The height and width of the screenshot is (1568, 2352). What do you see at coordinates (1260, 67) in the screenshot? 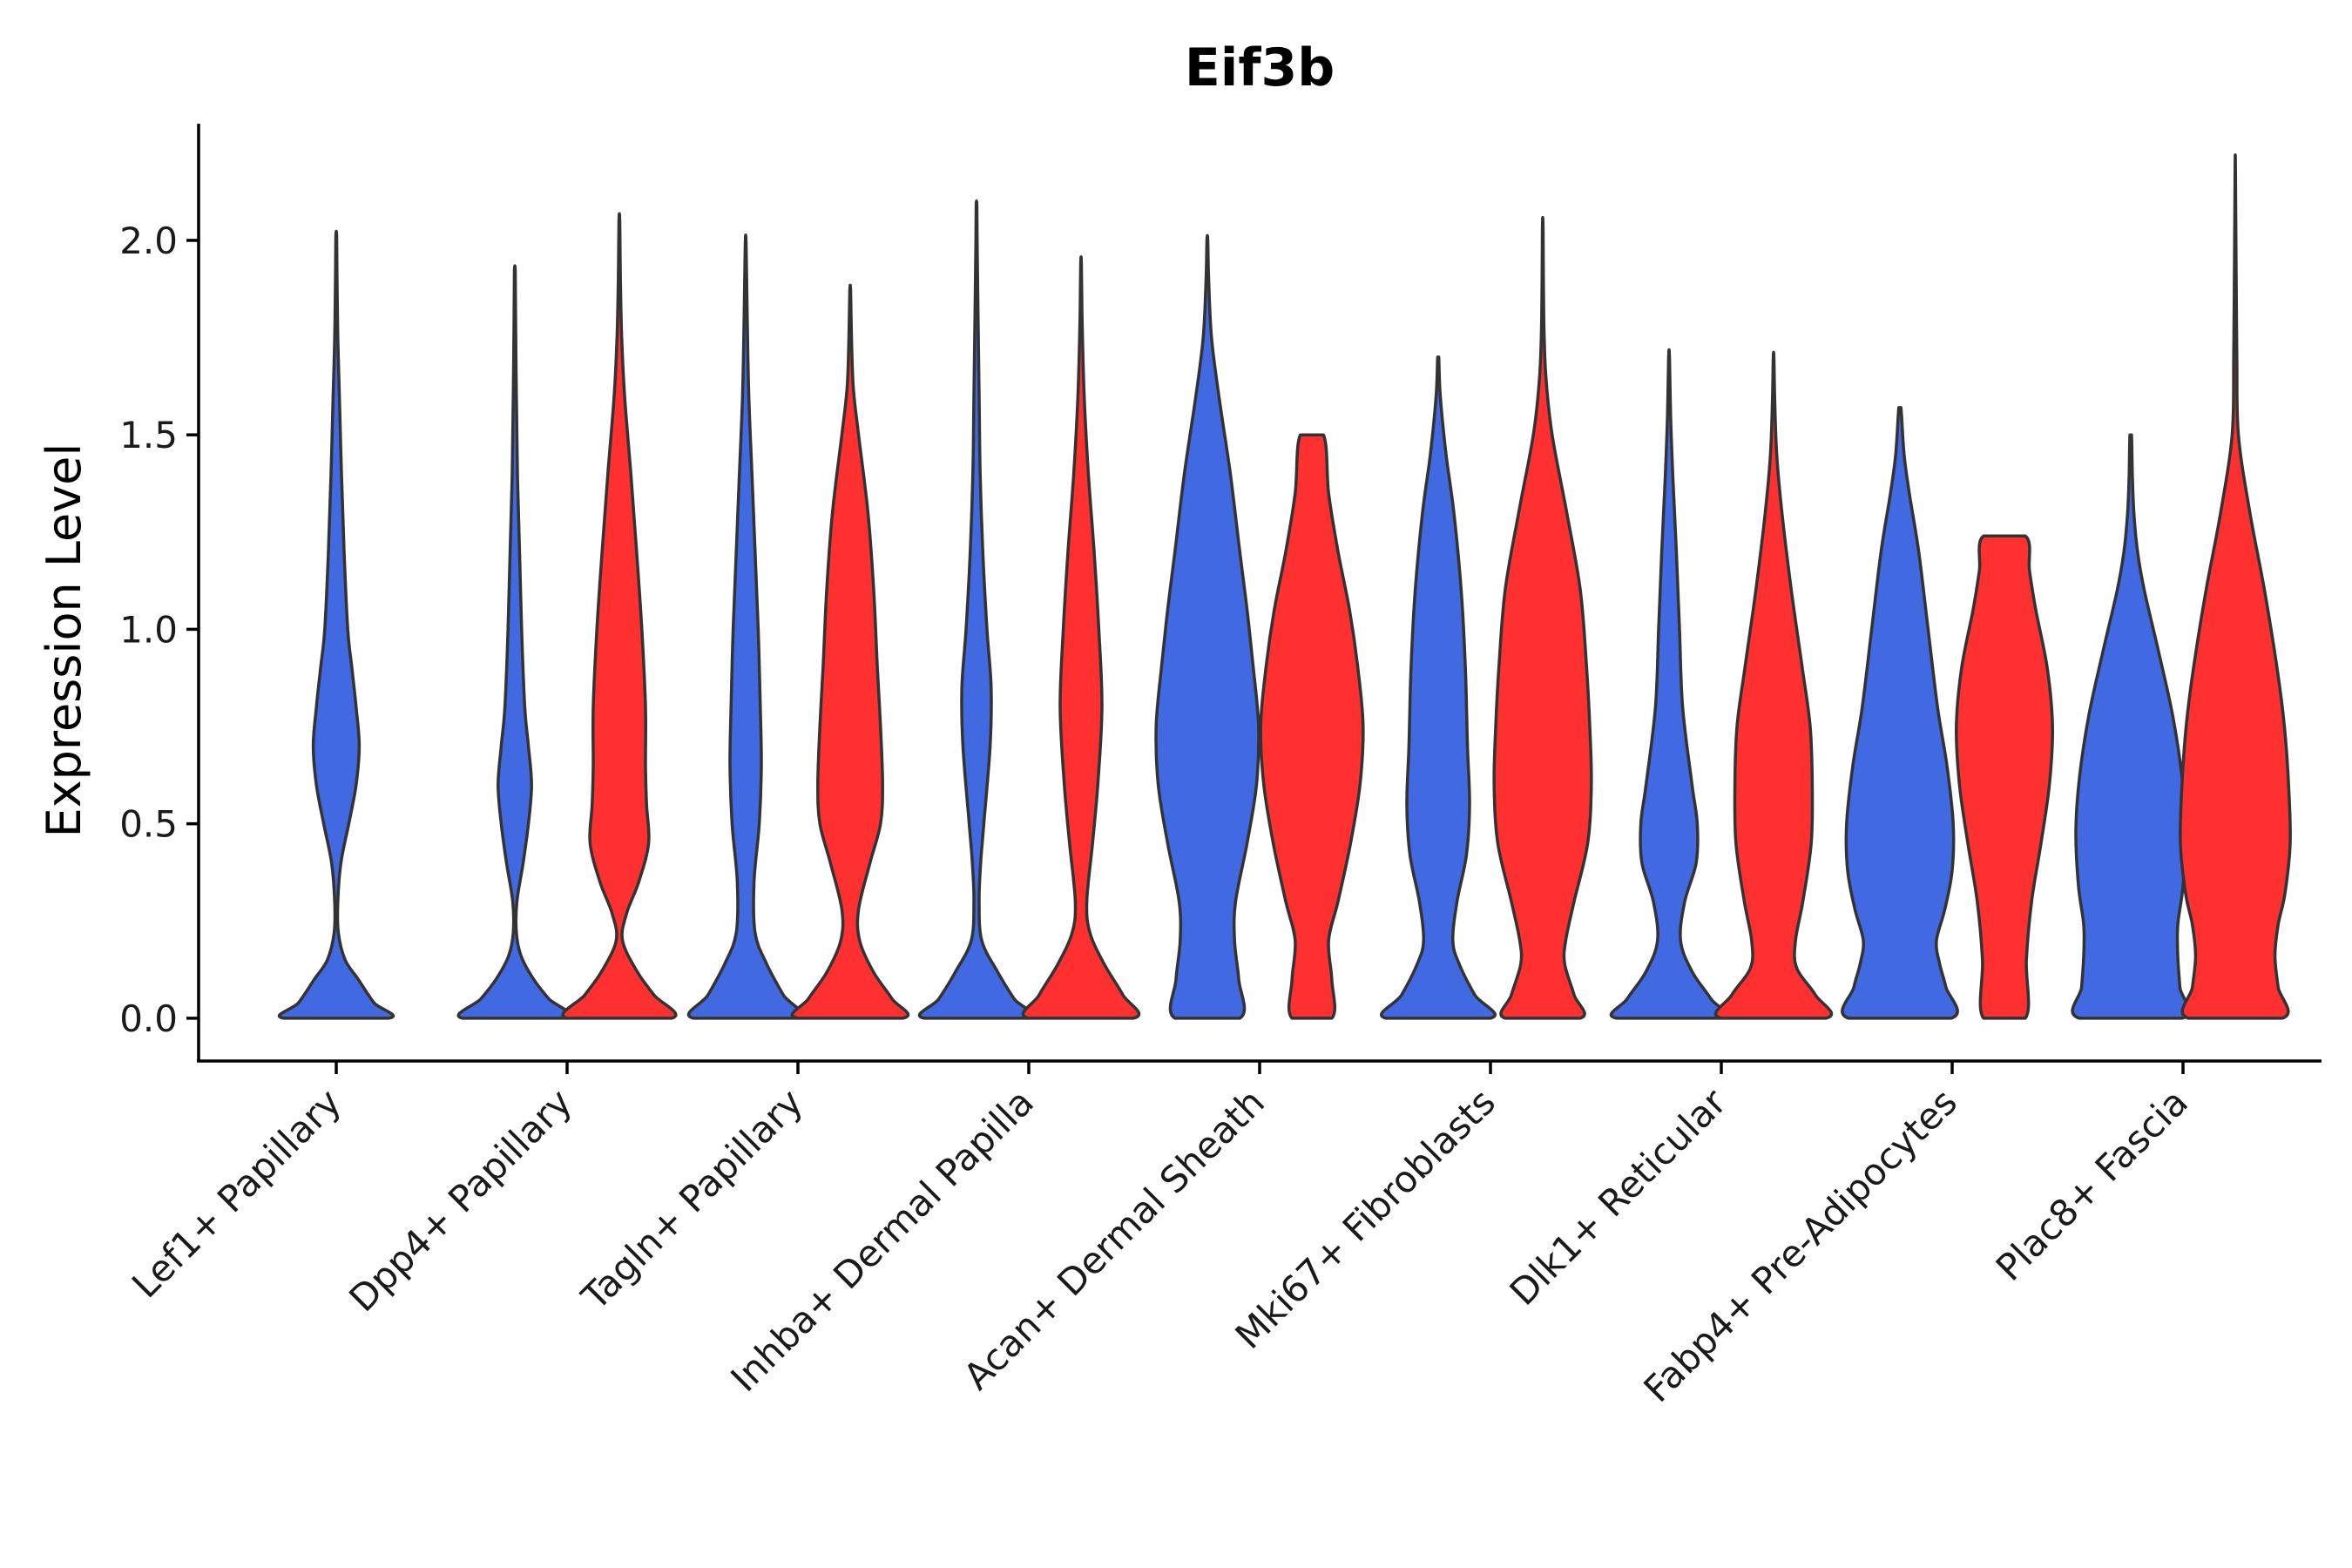
I see `chart-title: Eif3b` at bounding box center [1260, 67].